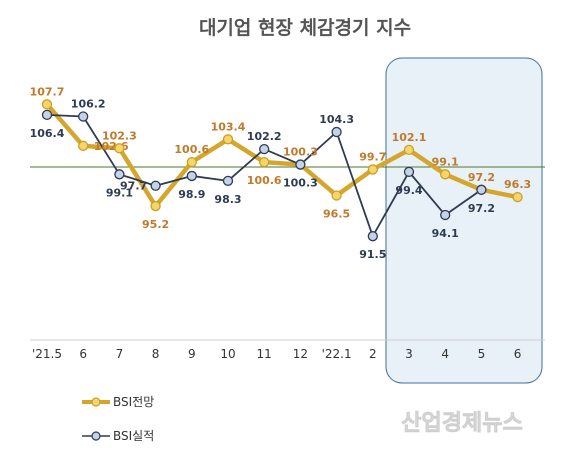  What do you see at coordinates (264, 136) in the screenshot?
I see `data-label-actual: 102.2` at bounding box center [264, 136].